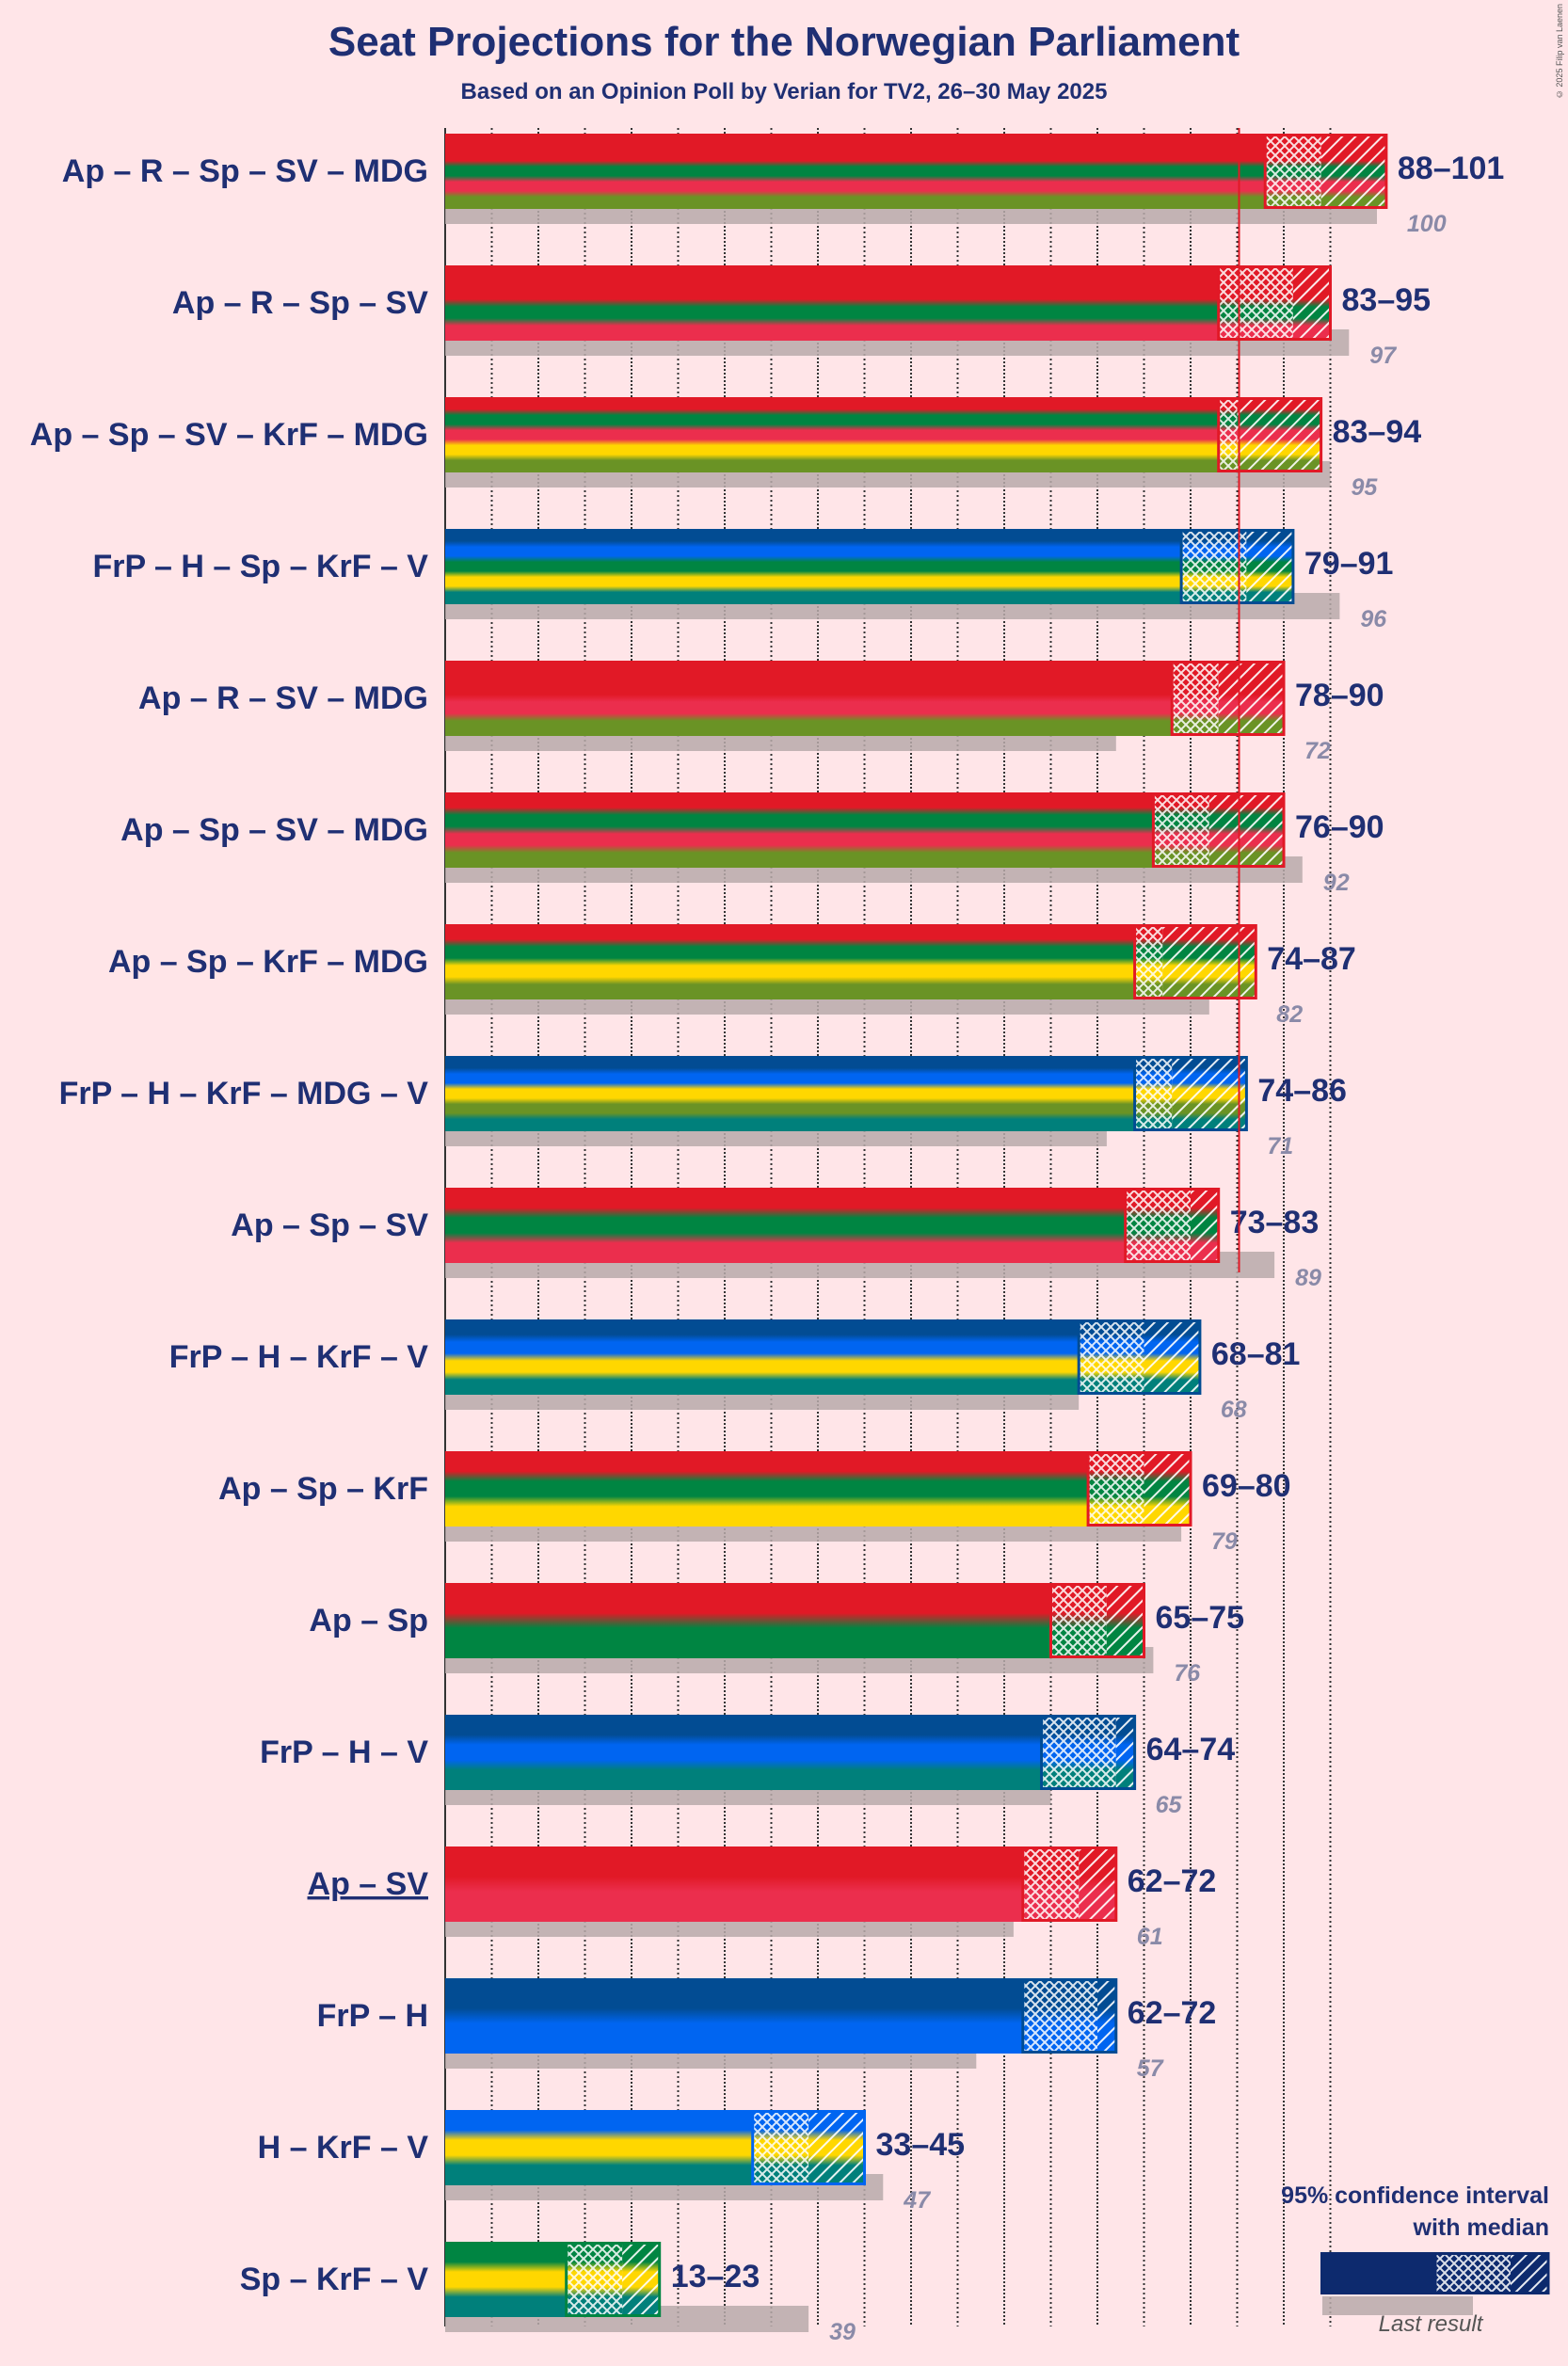  I want to click on coalition-row: FrP – H 62–72 57, so click(766, 2030).